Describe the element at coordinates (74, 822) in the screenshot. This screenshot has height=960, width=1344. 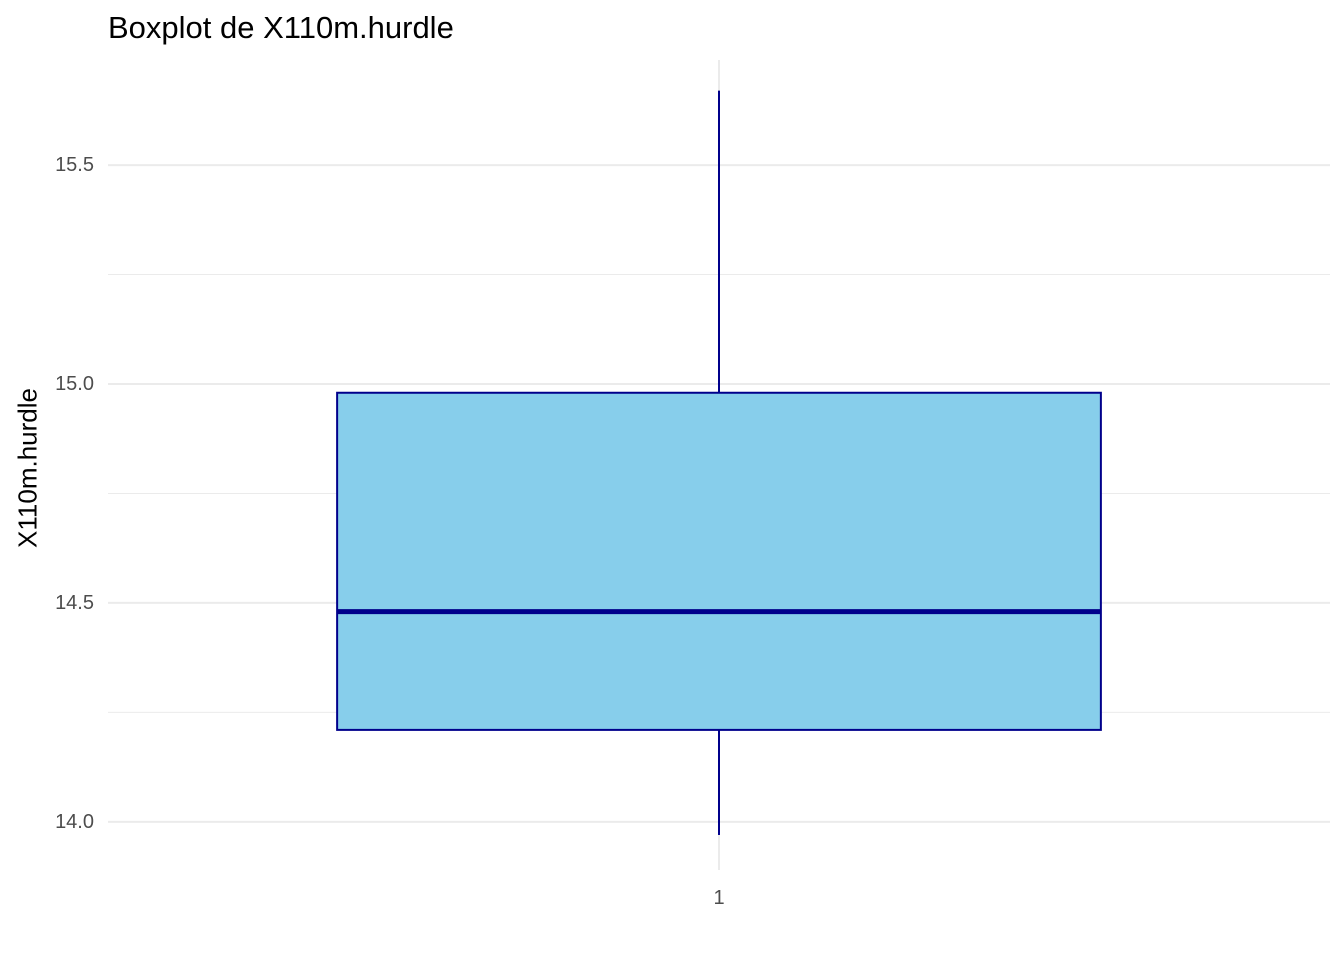
I see `y-tick-label: 14.0` at that location.